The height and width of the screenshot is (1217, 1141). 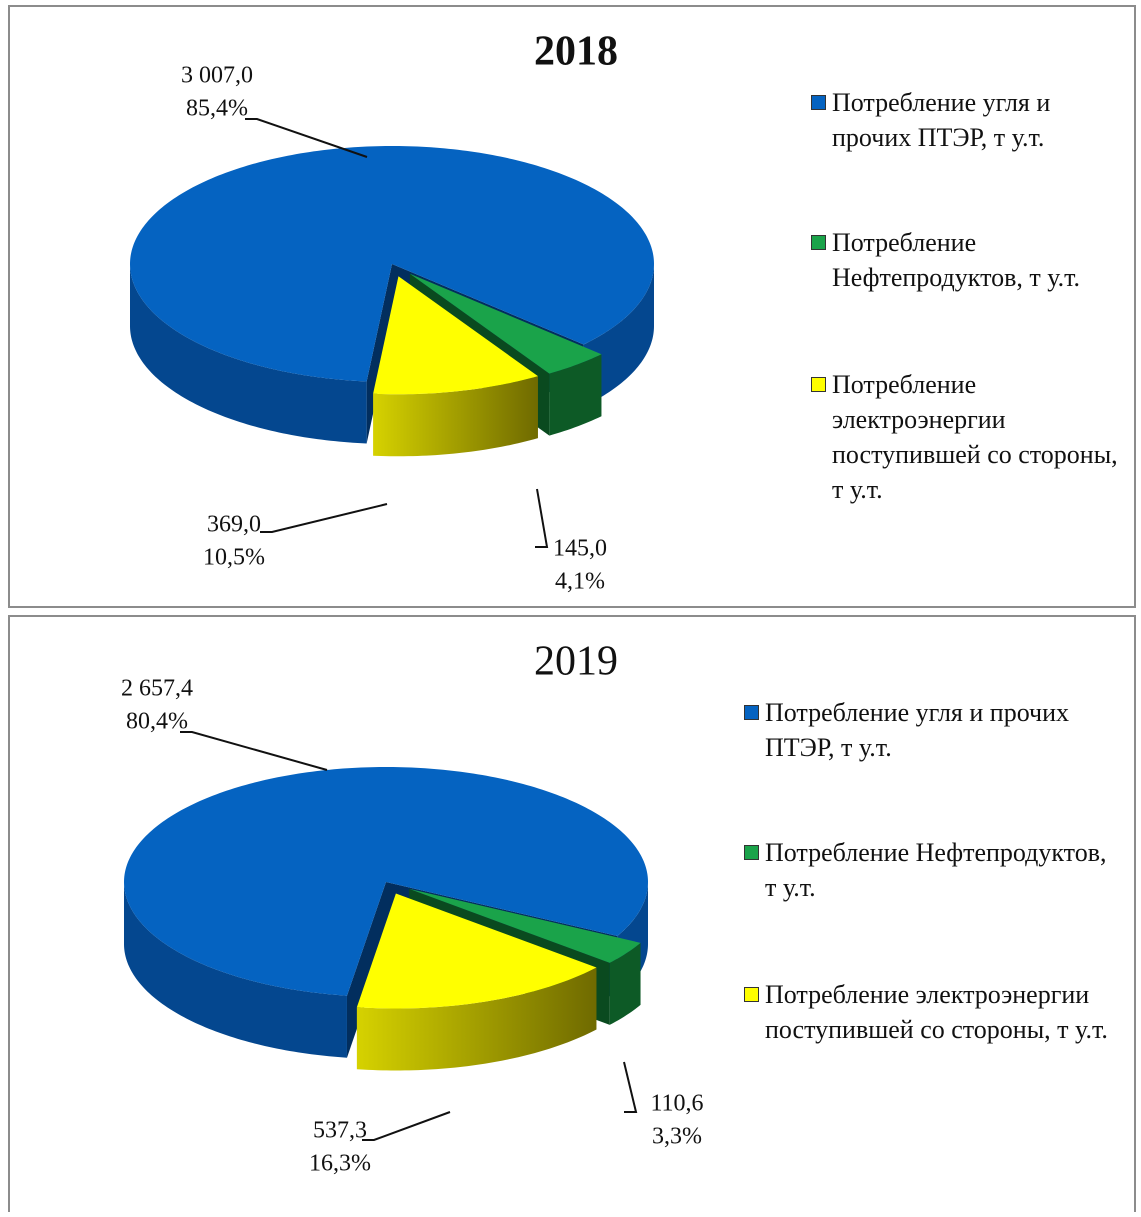 I want to click on value-label: 3 007,0, so click(x=217, y=76).